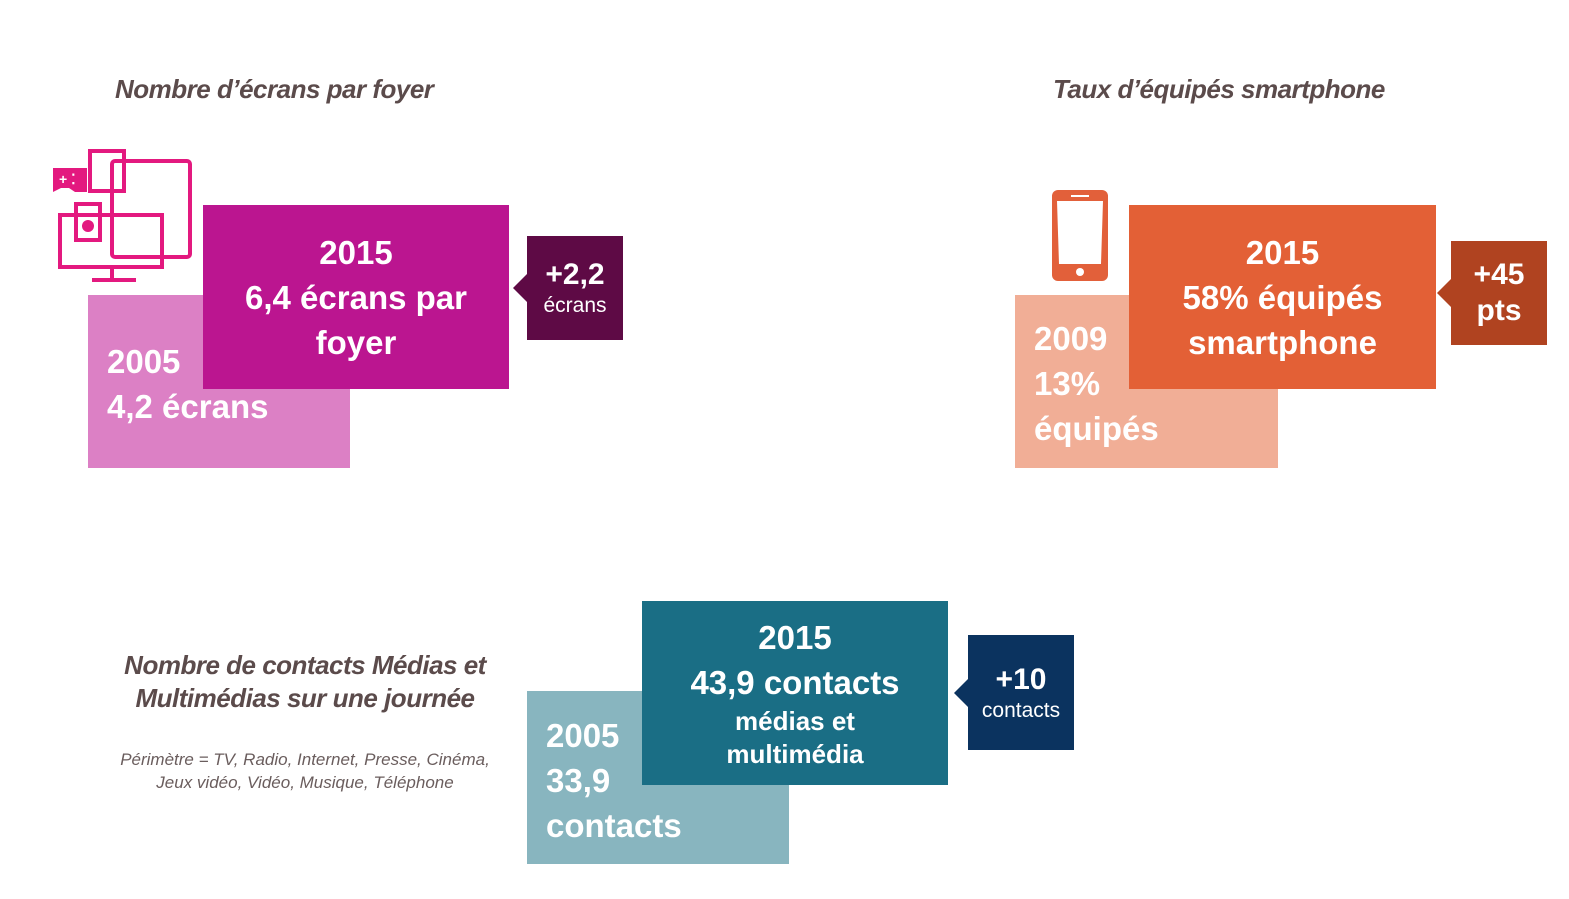  Describe the element at coordinates (583, 735) in the screenshot. I see `contacts-old-year: 2005` at that location.